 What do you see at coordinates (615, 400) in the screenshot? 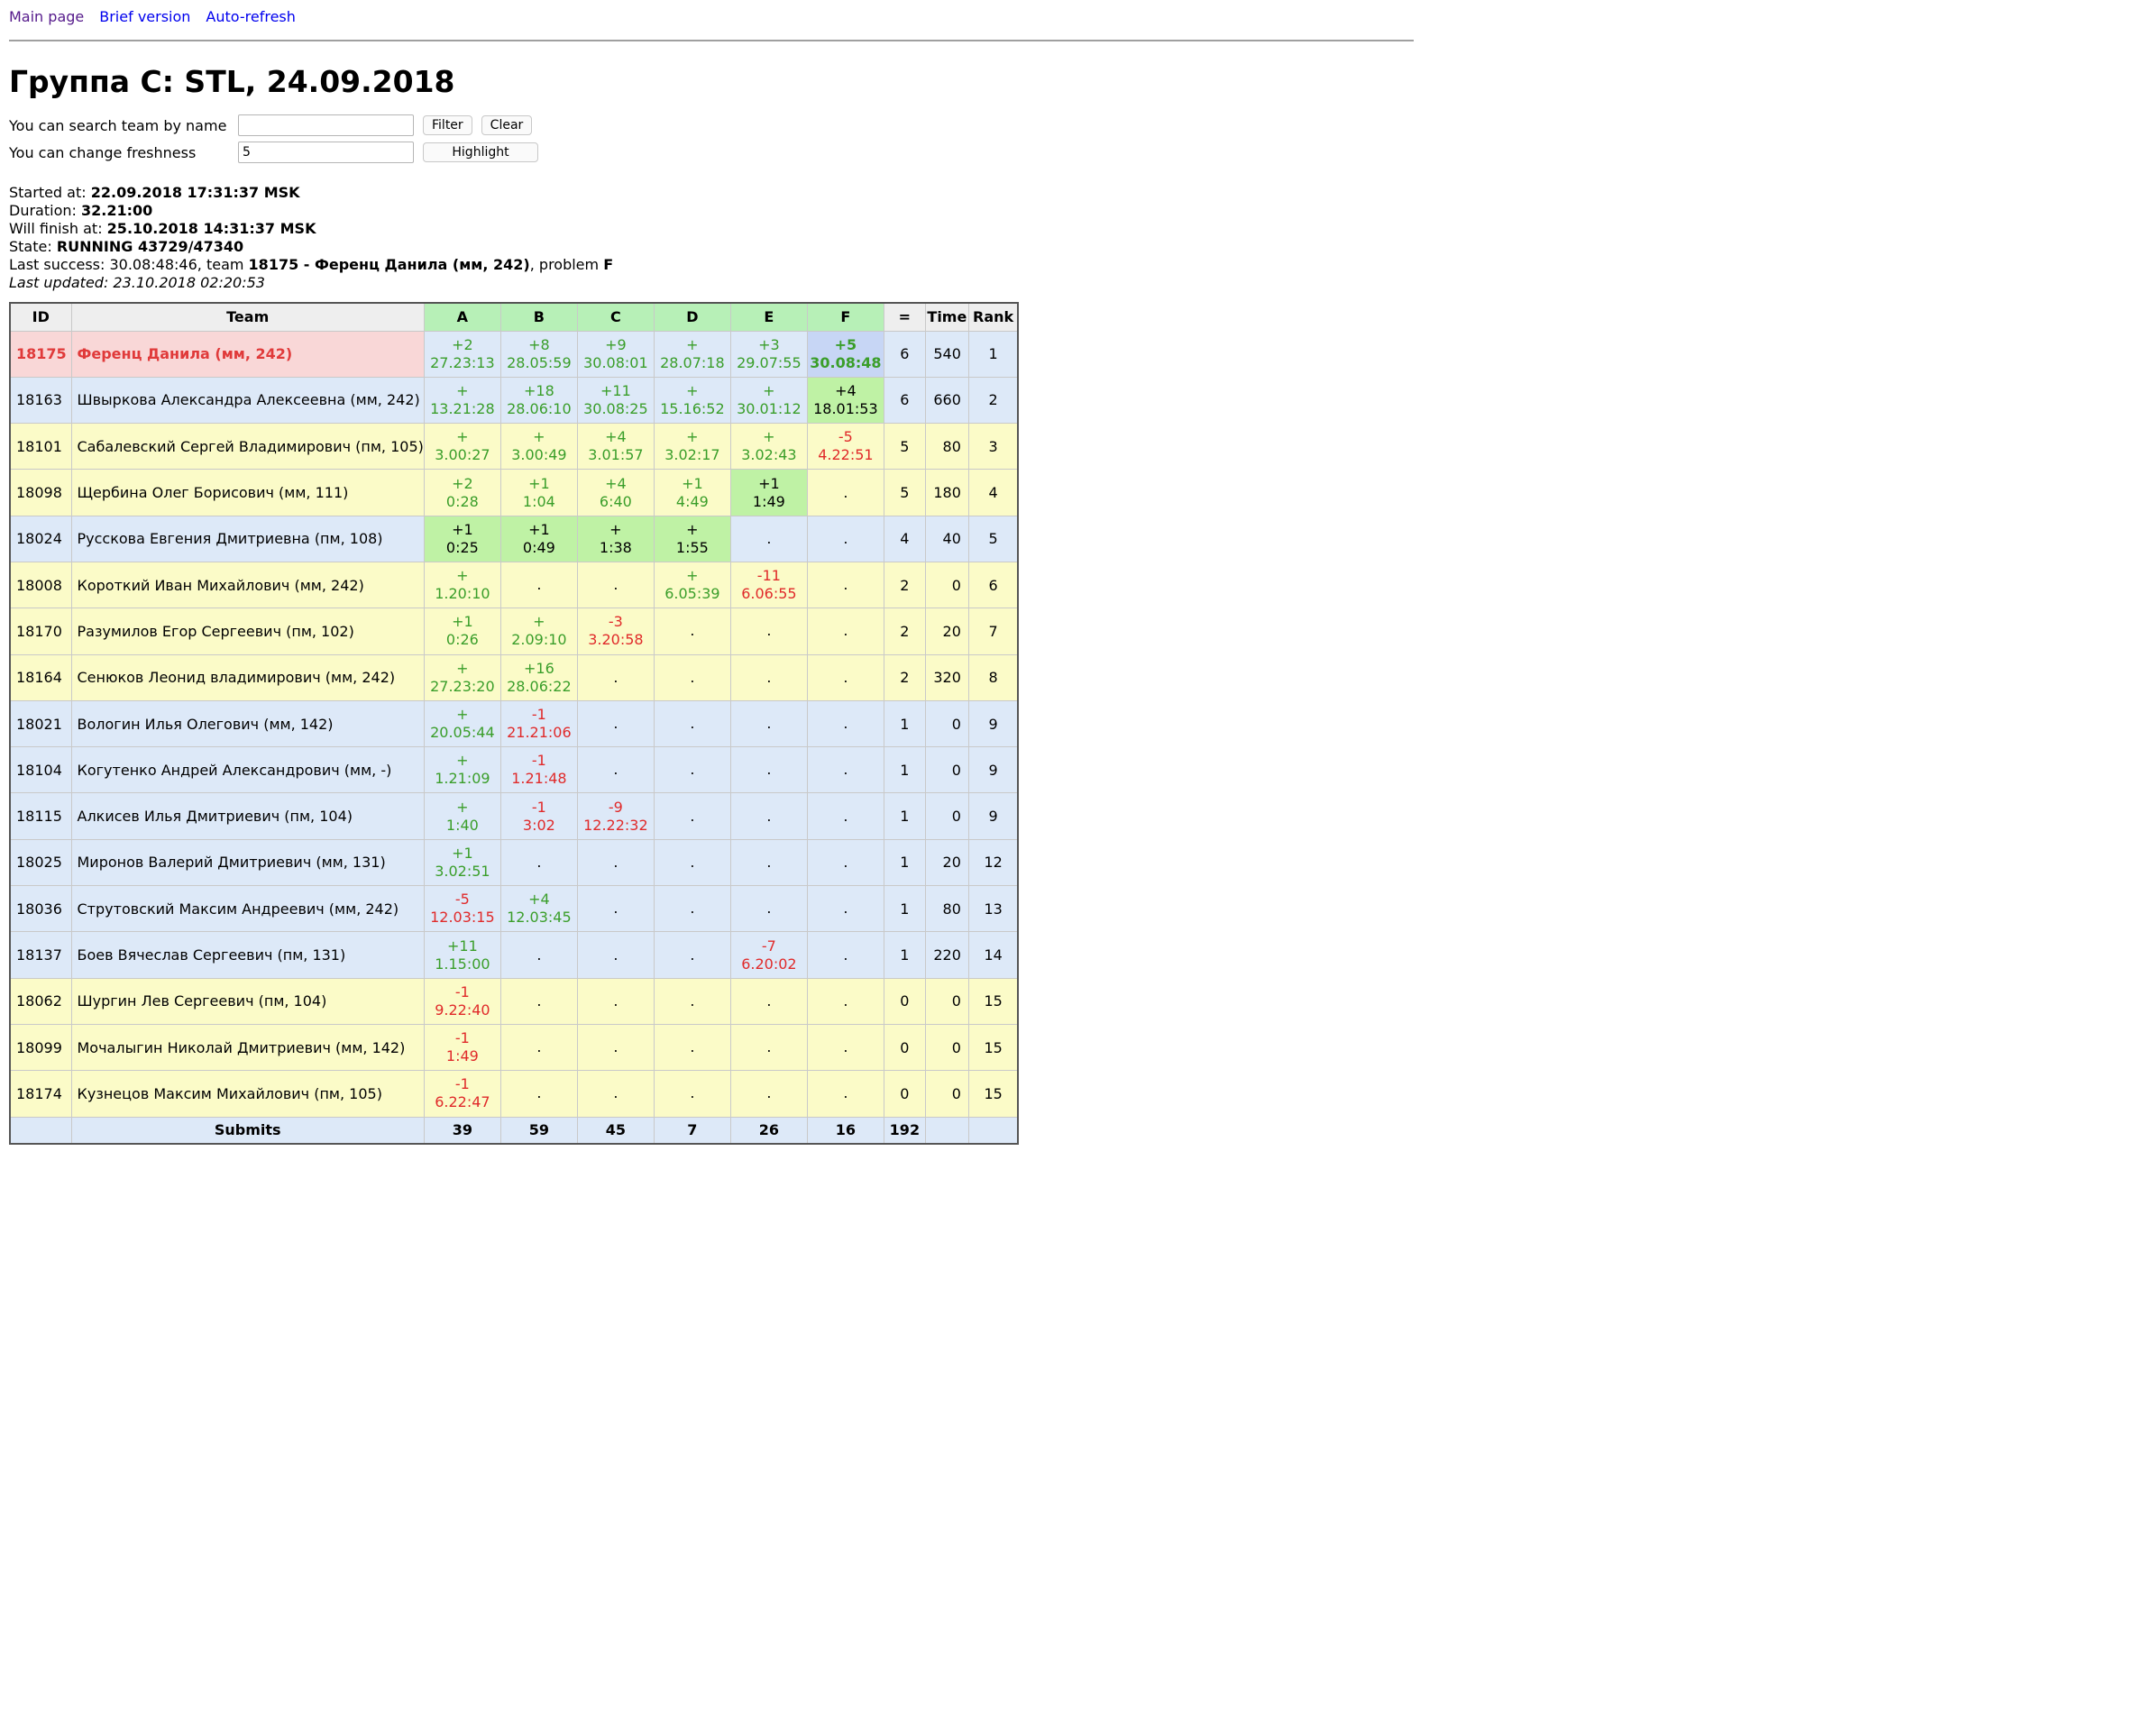
I see `problem-cell-c: +11 30.08:25` at bounding box center [615, 400].